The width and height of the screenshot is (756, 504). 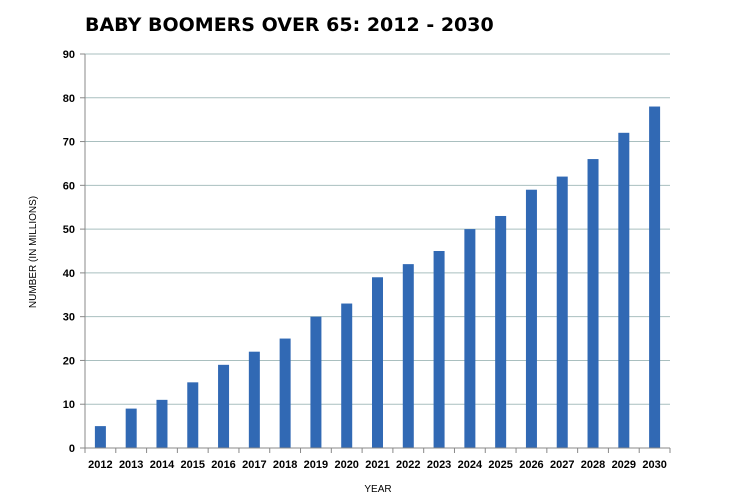 What do you see at coordinates (531, 318) in the screenshot?
I see `bar-2026` at bounding box center [531, 318].